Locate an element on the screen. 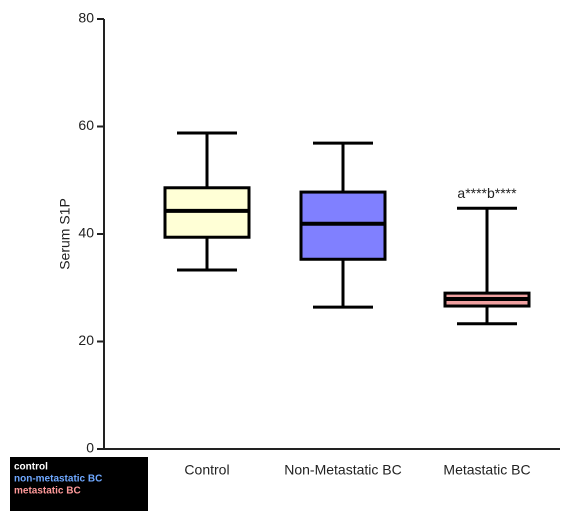 This screenshot has width=568, height=513. legend-box is located at coordinates (79, 484).